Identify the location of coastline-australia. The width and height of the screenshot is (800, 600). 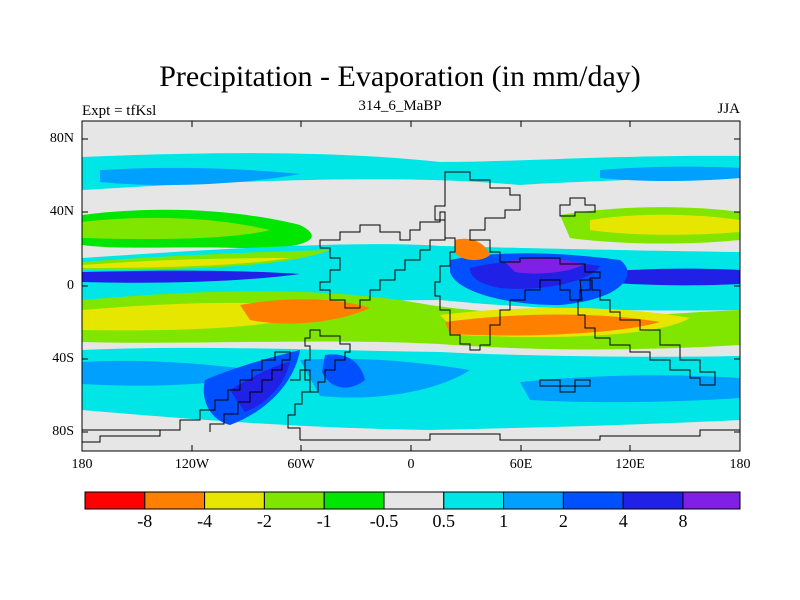
(646, 332).